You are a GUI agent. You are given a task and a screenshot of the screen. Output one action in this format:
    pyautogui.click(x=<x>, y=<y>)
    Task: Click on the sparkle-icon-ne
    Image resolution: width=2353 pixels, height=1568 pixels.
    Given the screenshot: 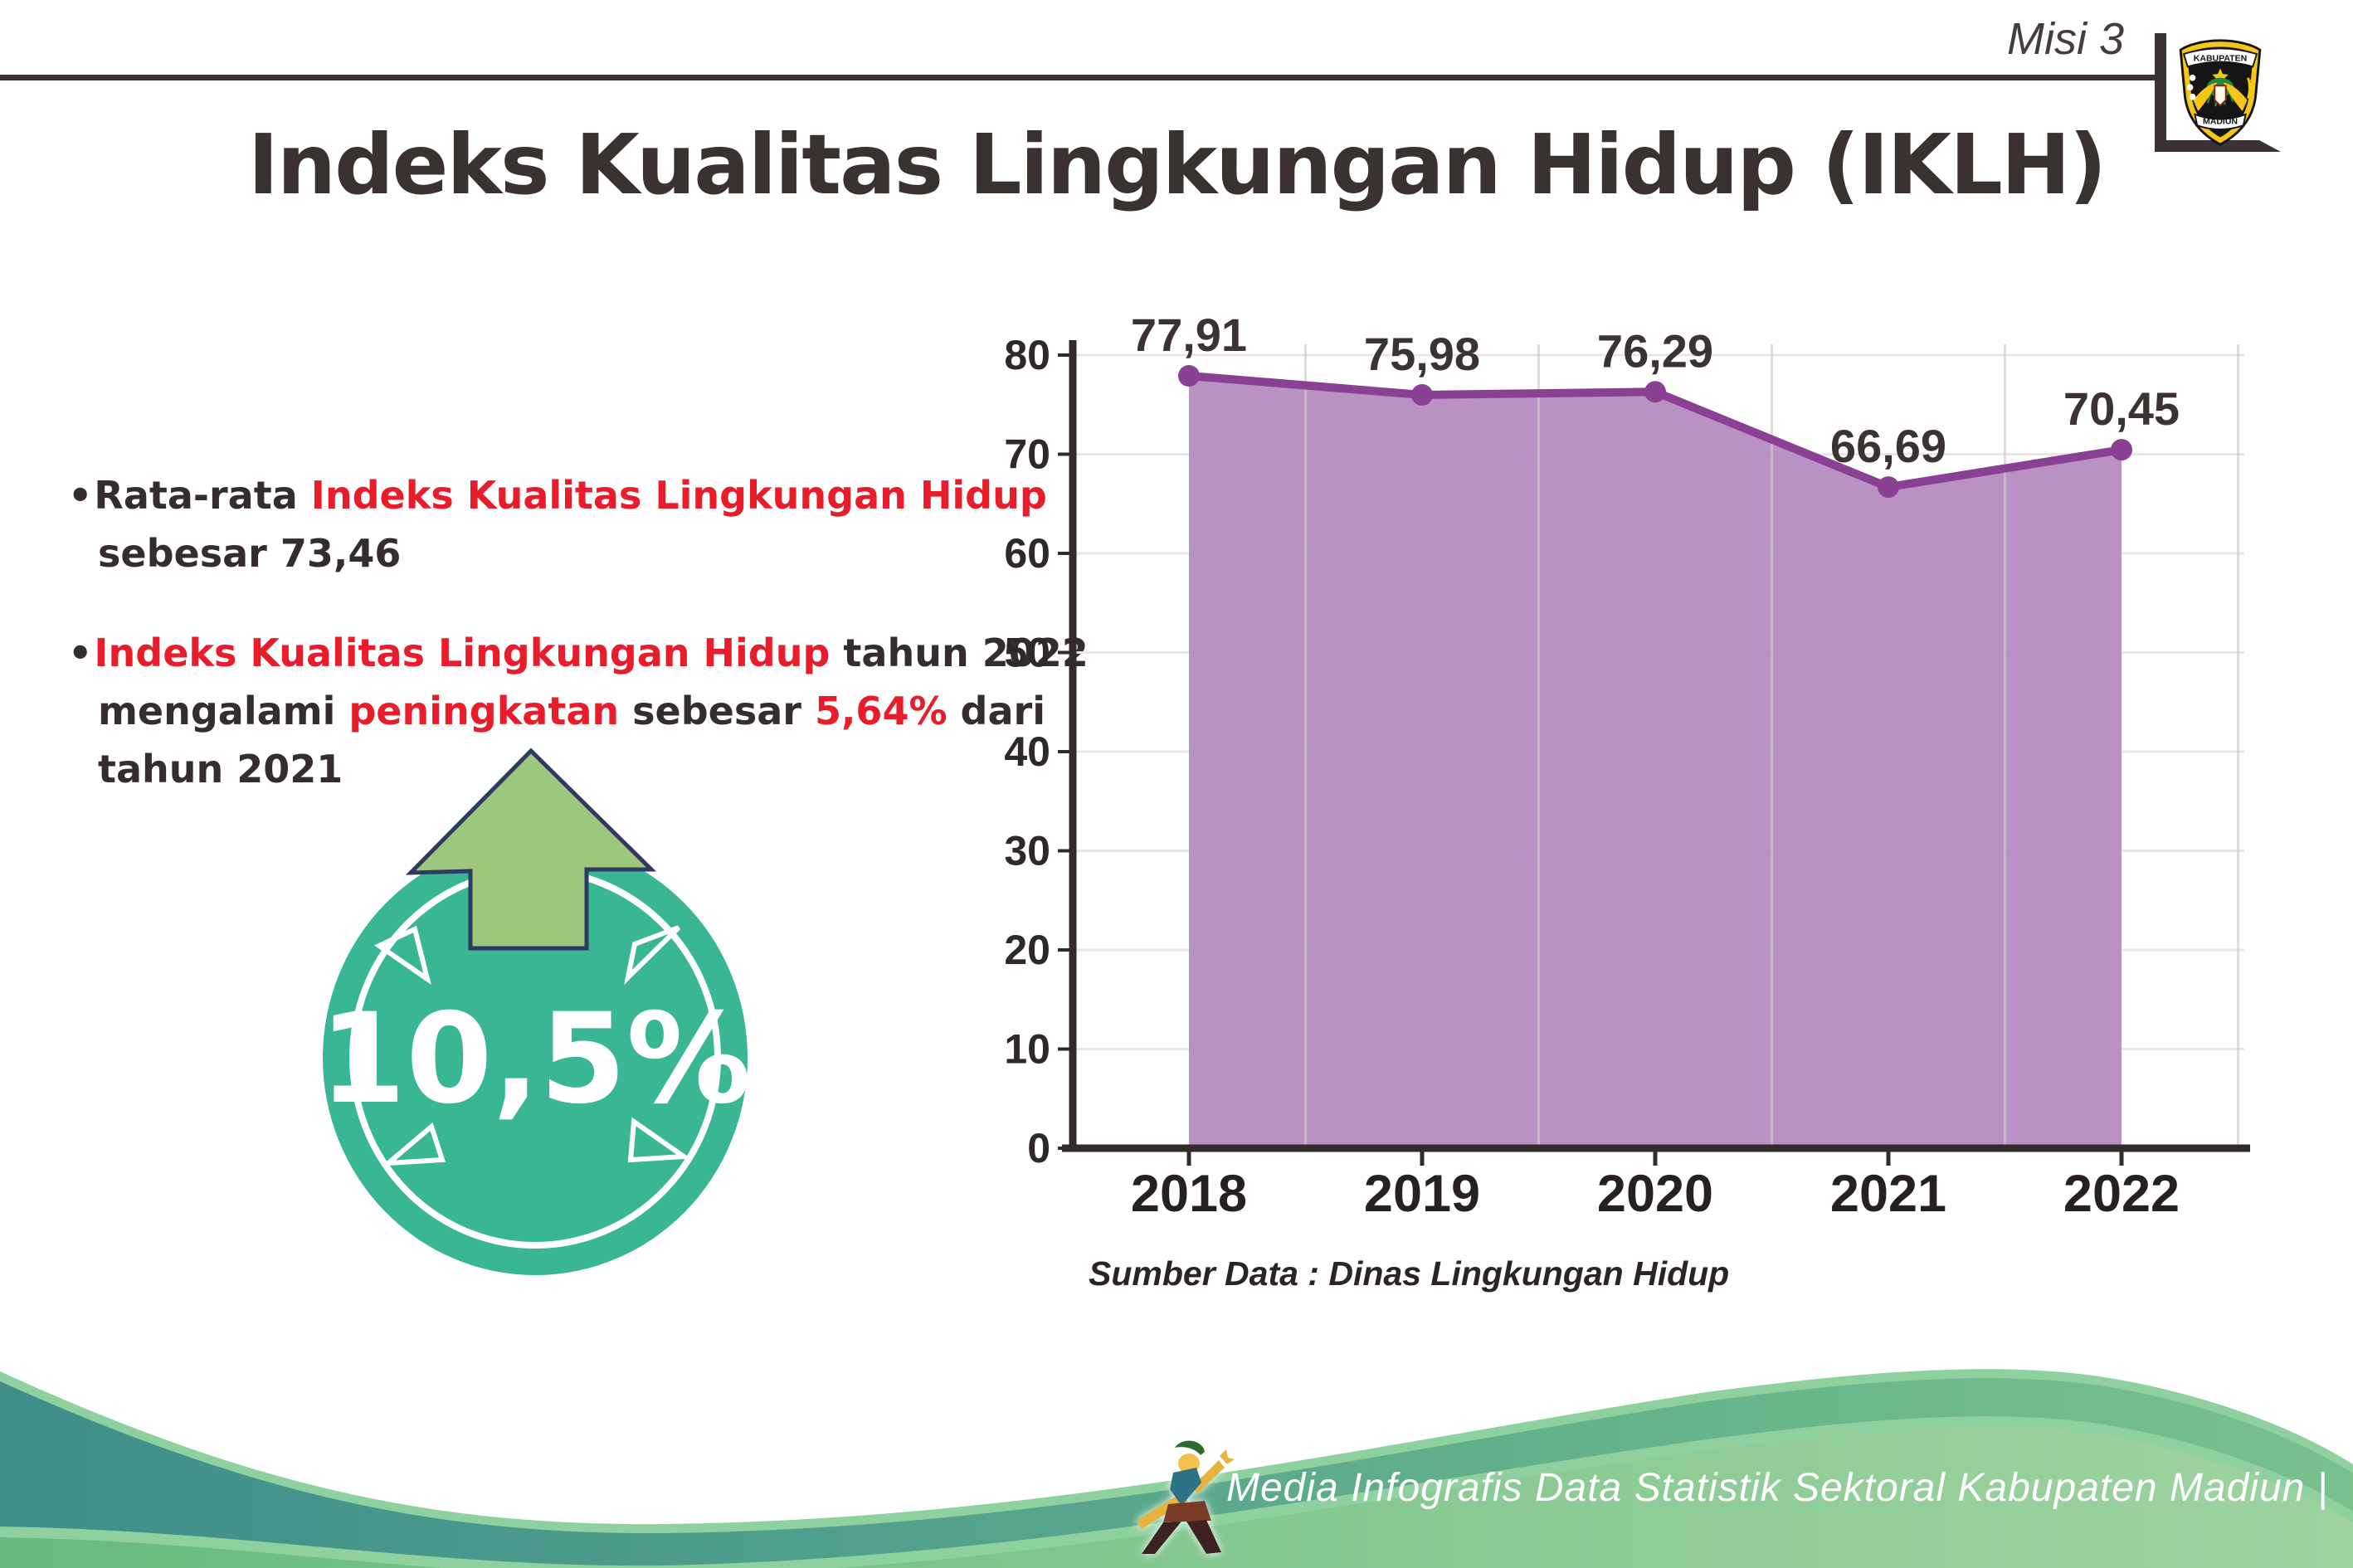 What is the action you would take?
    pyautogui.click(x=652, y=955)
    